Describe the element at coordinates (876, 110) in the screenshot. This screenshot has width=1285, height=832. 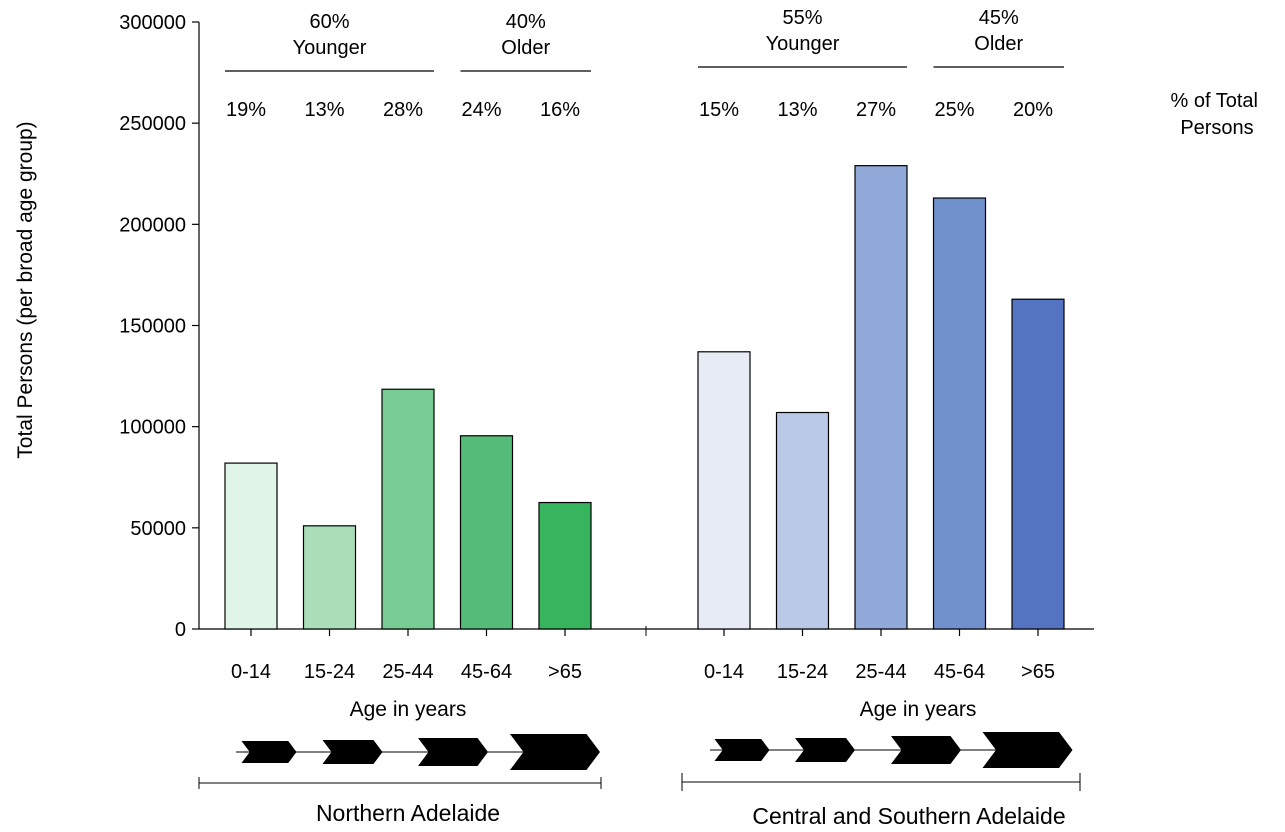
I see `percent-label: 27%` at that location.